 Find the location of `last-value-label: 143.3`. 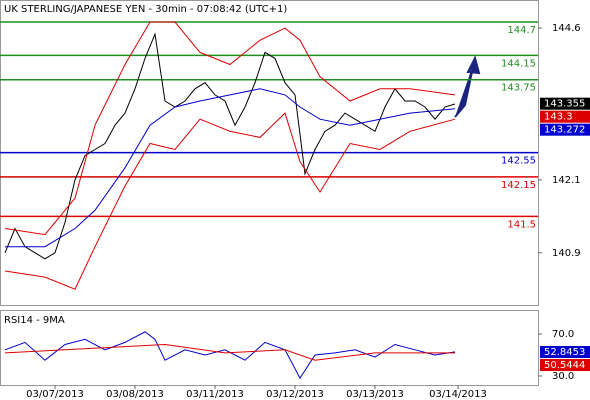

last-value-label: 143.3 is located at coordinates (558, 117).